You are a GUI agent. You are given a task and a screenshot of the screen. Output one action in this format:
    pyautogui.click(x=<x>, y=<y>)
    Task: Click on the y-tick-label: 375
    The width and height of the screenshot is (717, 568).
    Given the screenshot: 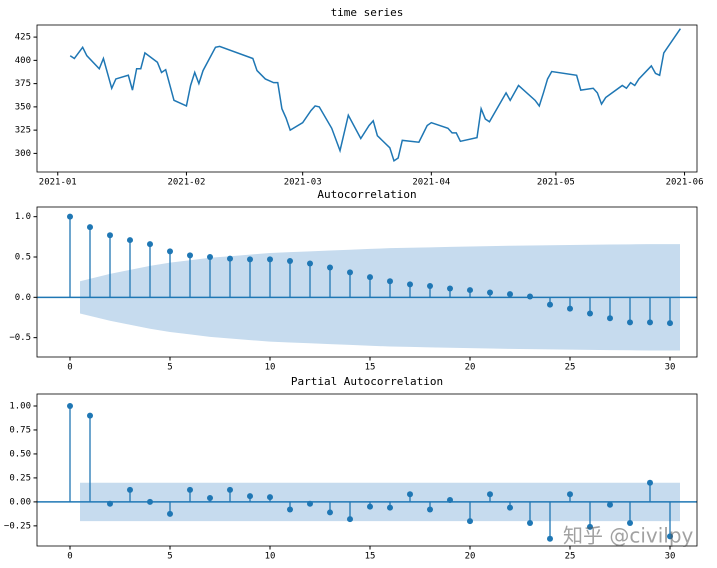 What is the action you would take?
    pyautogui.click(x=23, y=84)
    